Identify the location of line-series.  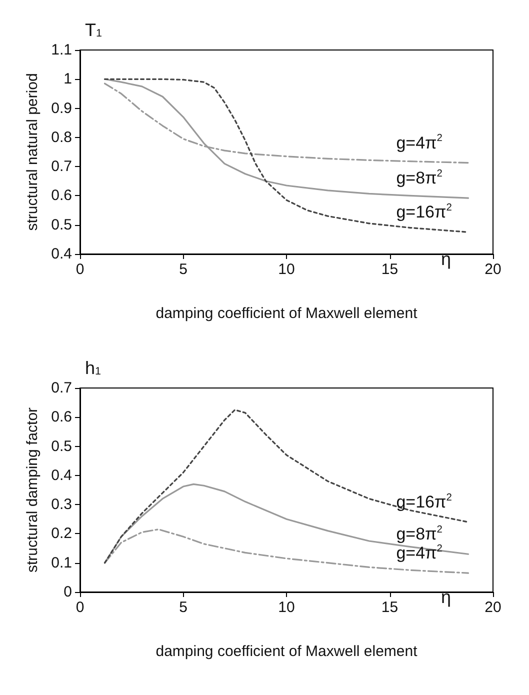
(287, 138).